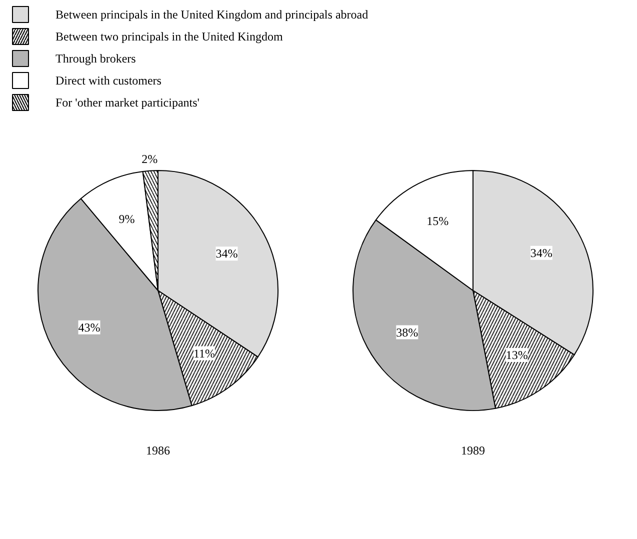 The height and width of the screenshot is (539, 637). Describe the element at coordinates (170, 37) in the screenshot. I see `legend-label: Between two principals in the United Kingdom` at that location.